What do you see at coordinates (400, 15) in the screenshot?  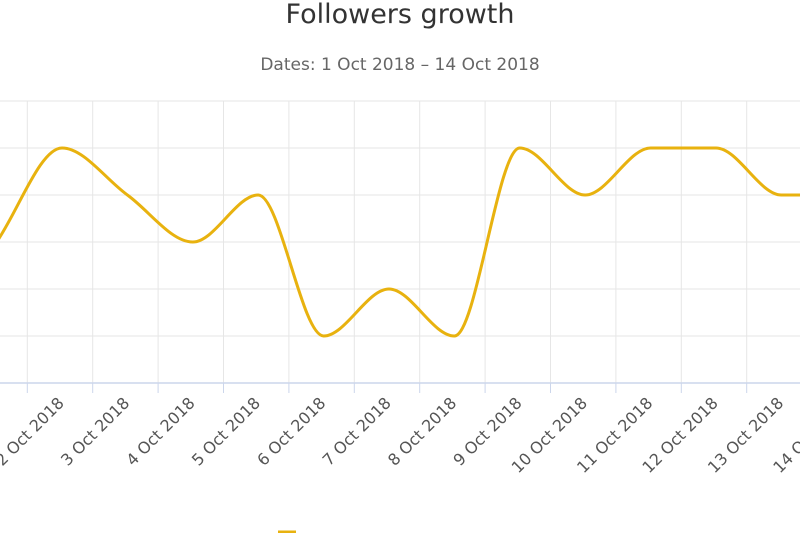 I see `chart-title: Followers growth` at bounding box center [400, 15].